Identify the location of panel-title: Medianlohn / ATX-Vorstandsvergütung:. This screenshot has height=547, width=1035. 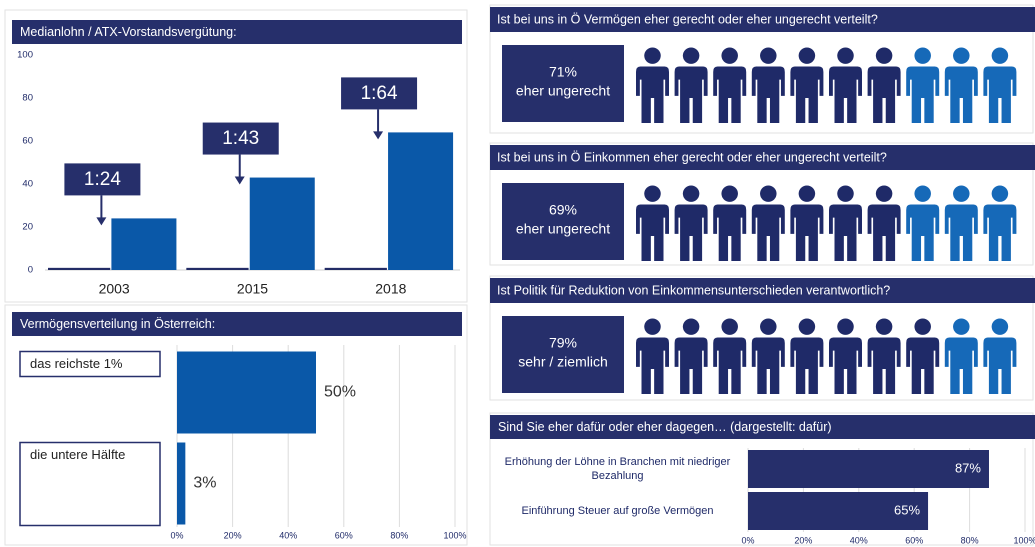
(128, 32).